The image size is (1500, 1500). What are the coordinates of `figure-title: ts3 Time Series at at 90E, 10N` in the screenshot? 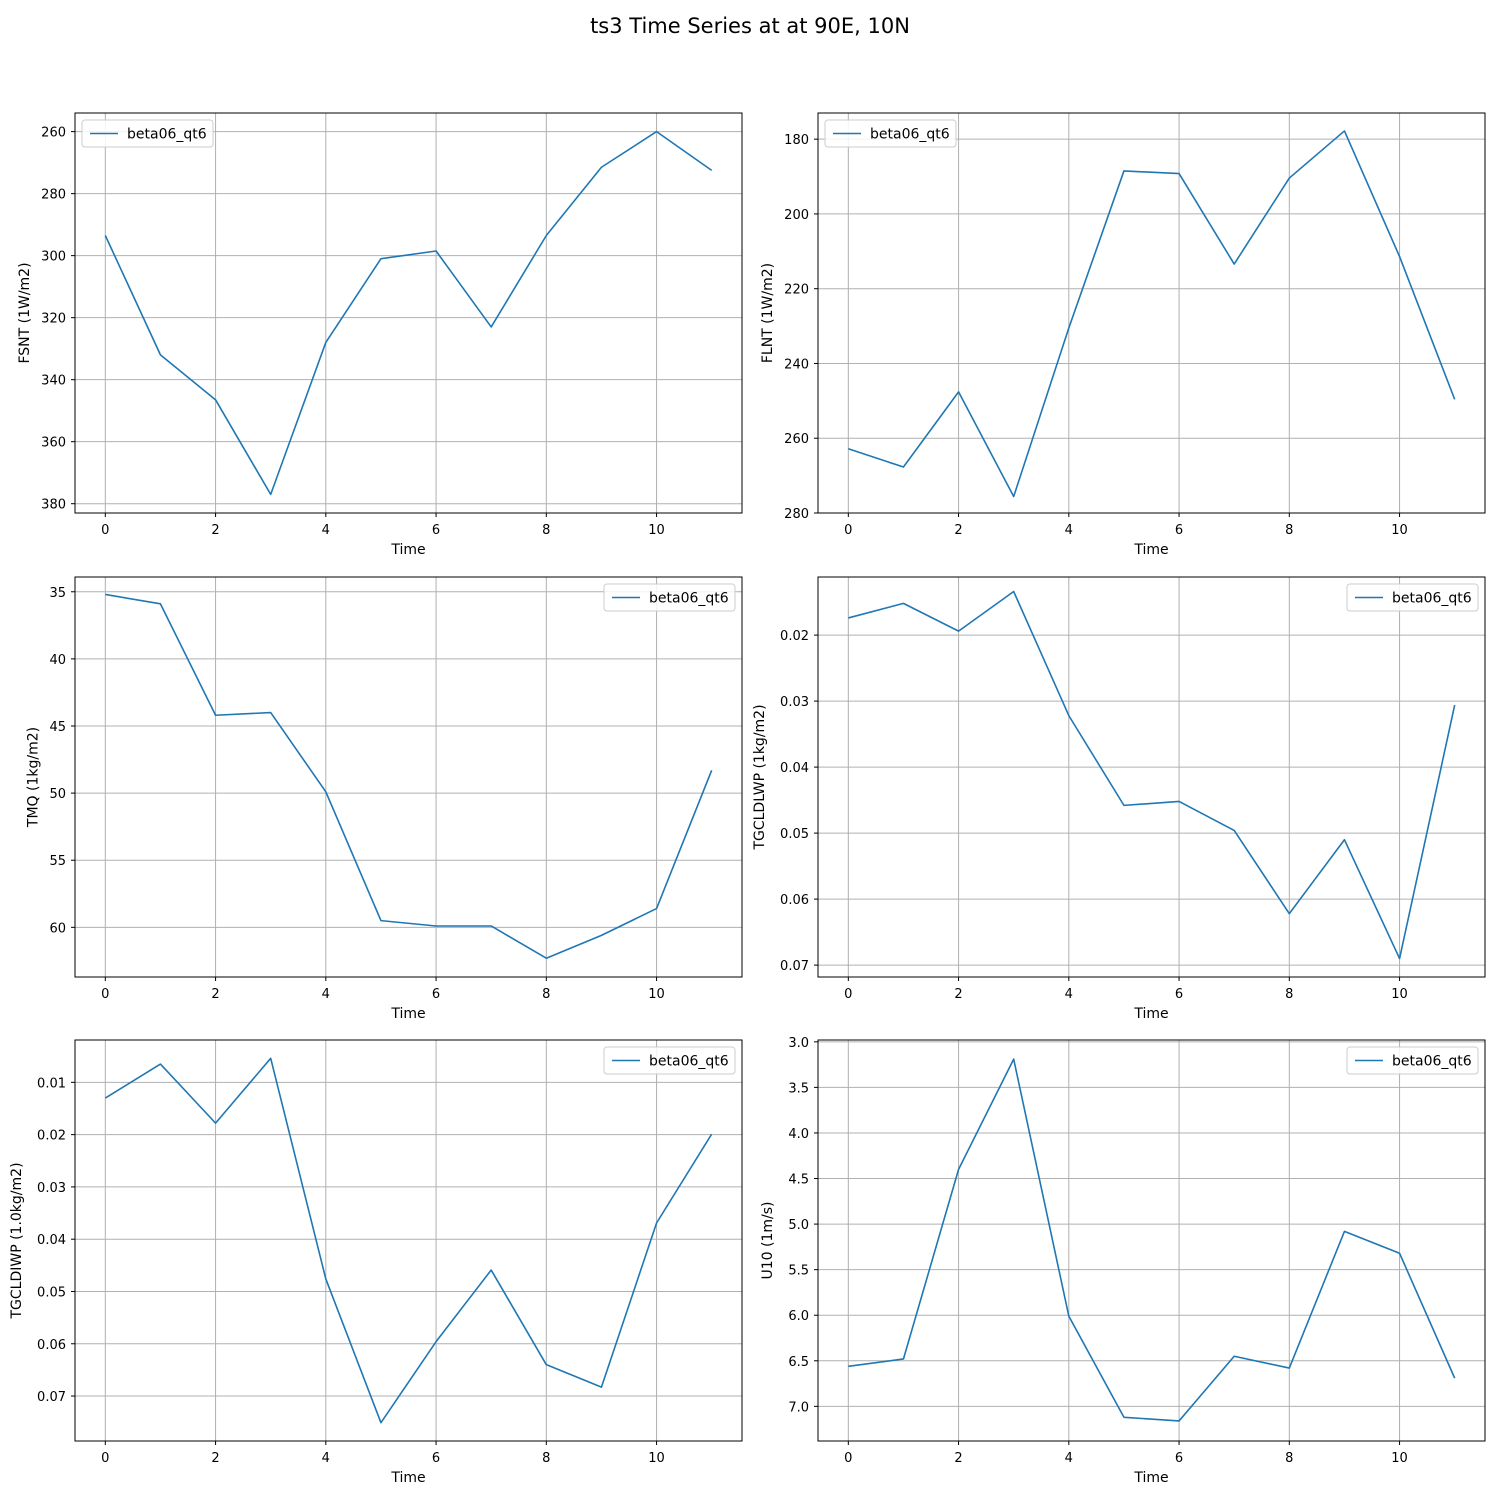 It's located at (750, 26).